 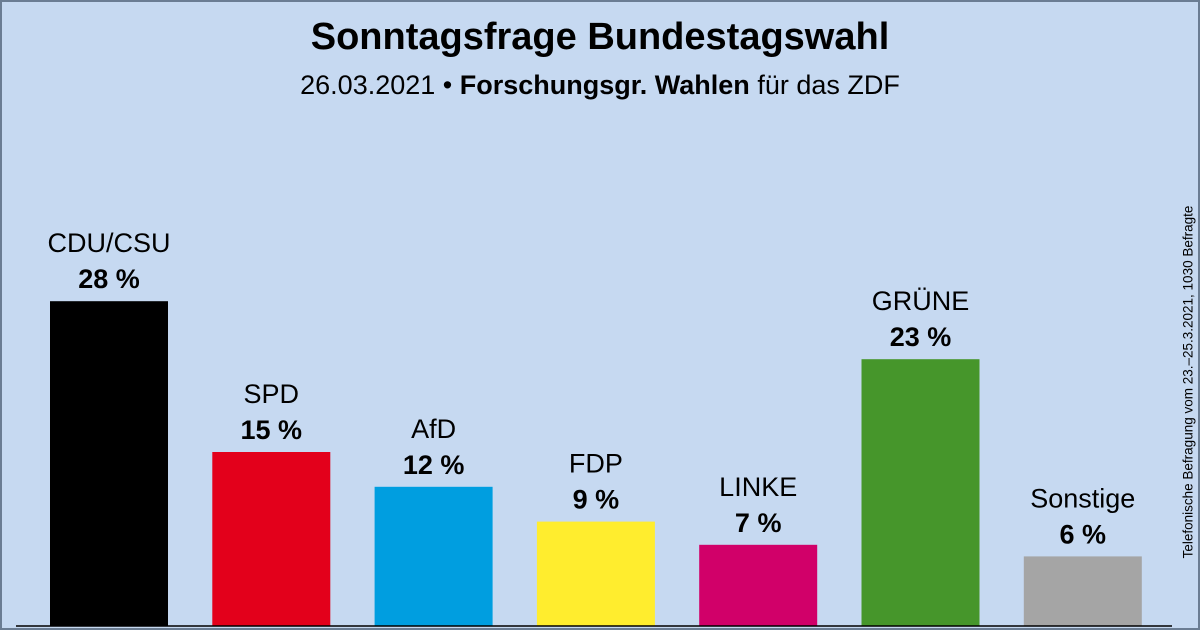 I want to click on value-label-linke: 7 %, so click(x=758, y=523).